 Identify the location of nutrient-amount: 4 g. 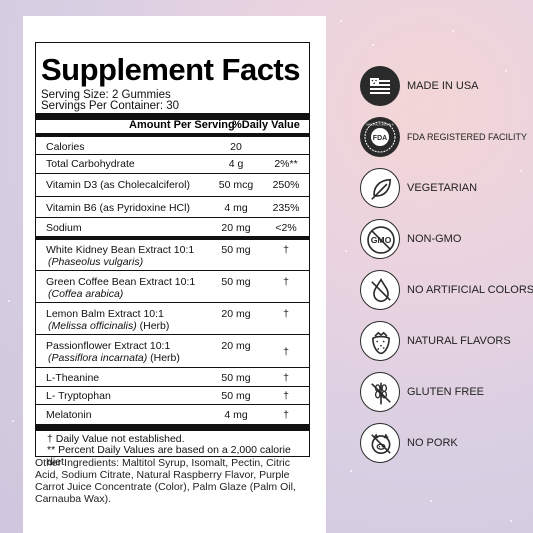
(236, 164).